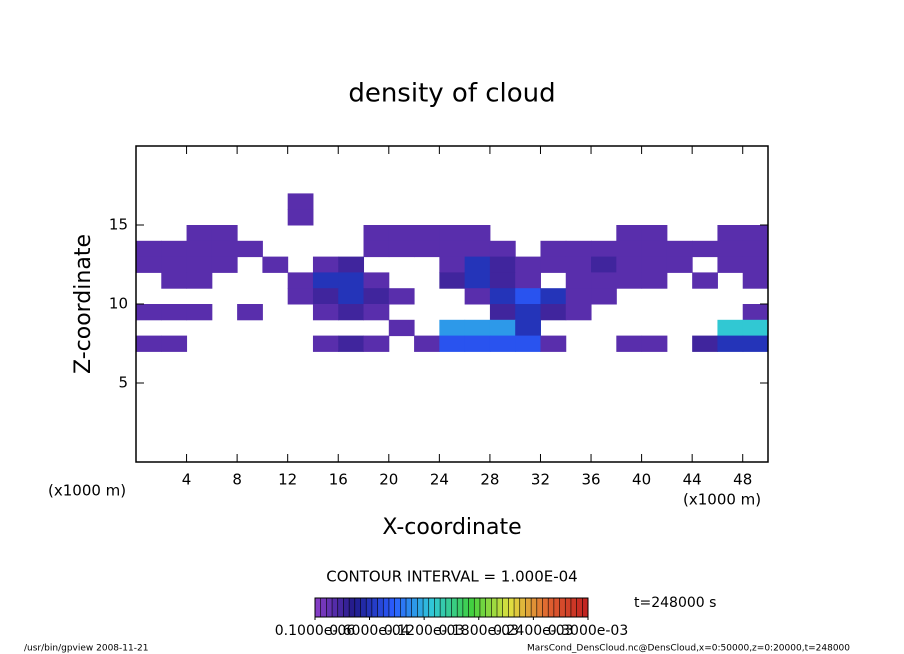 The height and width of the screenshot is (654, 904). What do you see at coordinates (590, 480) in the screenshot?
I see `x-tick-label: 36` at bounding box center [590, 480].